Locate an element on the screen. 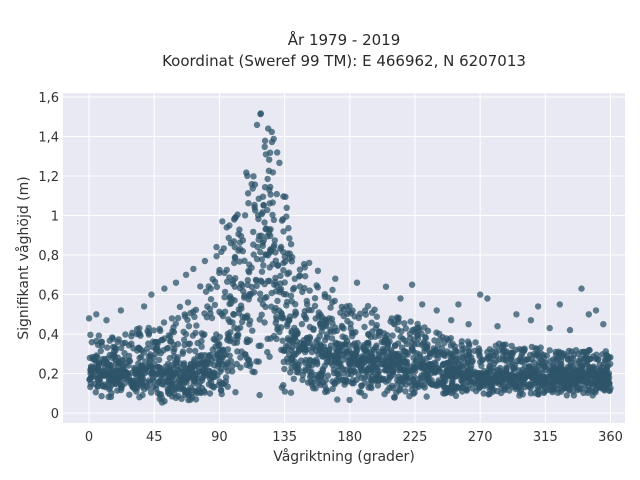 The height and width of the screenshot is (480, 640). y-tick-label: 1,2 is located at coordinates (48, 177).